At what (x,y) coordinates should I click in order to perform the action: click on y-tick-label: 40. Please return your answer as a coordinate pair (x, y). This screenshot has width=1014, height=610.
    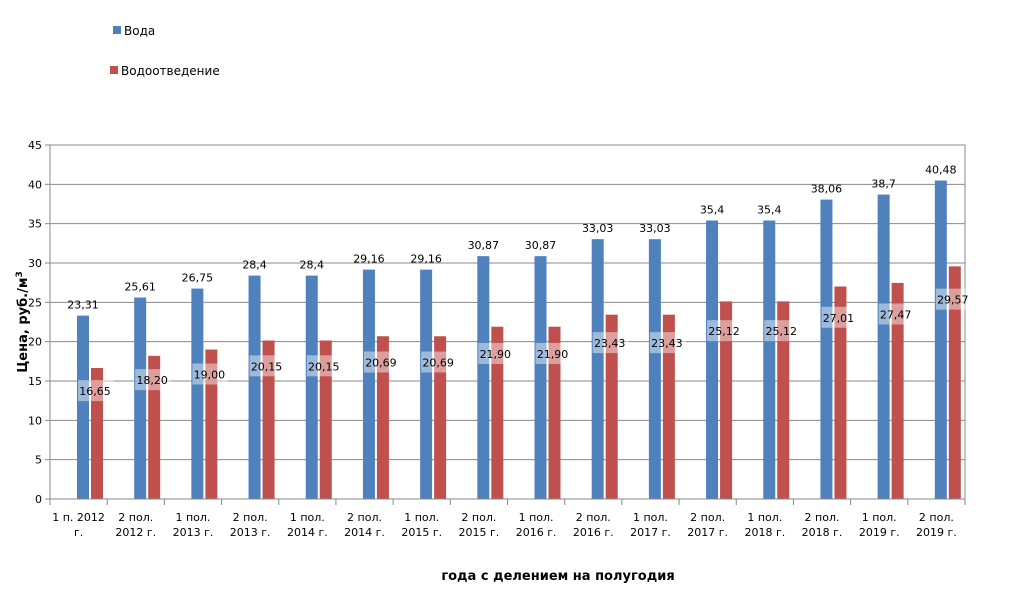
    Looking at the image, I should click on (35, 184).